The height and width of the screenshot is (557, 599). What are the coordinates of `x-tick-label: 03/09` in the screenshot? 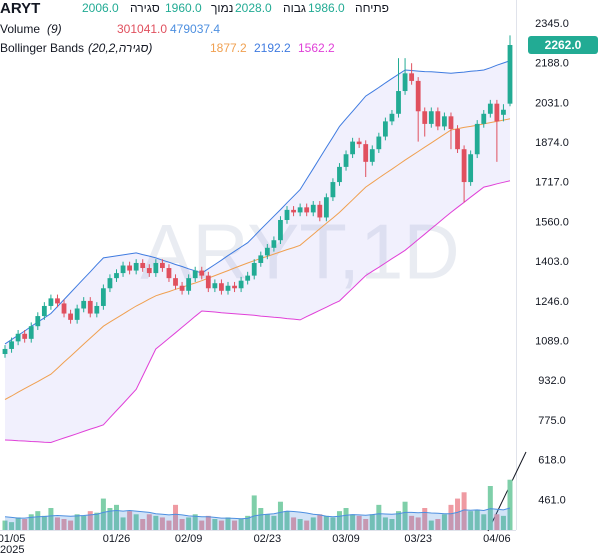 It's located at (346, 539).